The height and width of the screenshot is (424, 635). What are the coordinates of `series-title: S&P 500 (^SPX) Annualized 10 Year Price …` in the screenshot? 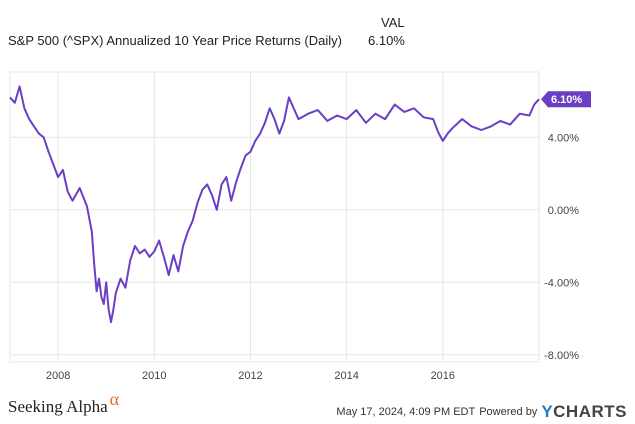 It's located at (175, 40).